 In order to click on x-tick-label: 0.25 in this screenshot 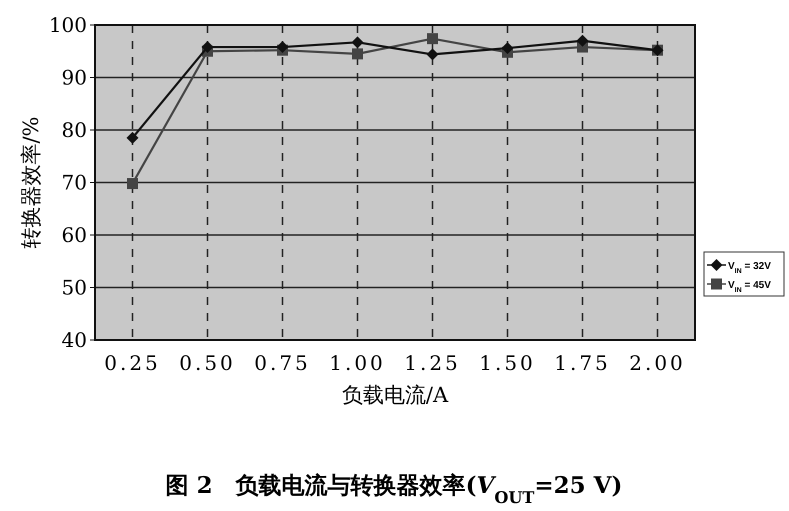, I will do `click(132, 363)`.